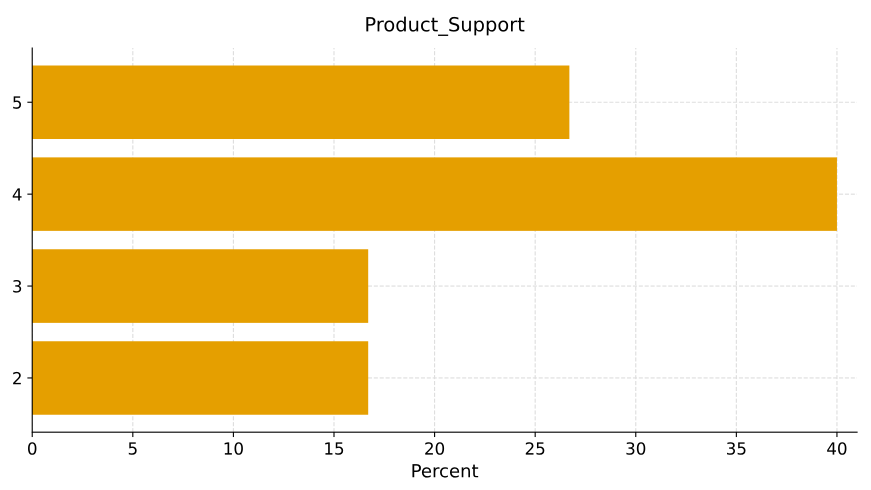 The height and width of the screenshot is (490, 871). What do you see at coordinates (17, 286) in the screenshot?
I see `y-tick-label: 3` at bounding box center [17, 286].